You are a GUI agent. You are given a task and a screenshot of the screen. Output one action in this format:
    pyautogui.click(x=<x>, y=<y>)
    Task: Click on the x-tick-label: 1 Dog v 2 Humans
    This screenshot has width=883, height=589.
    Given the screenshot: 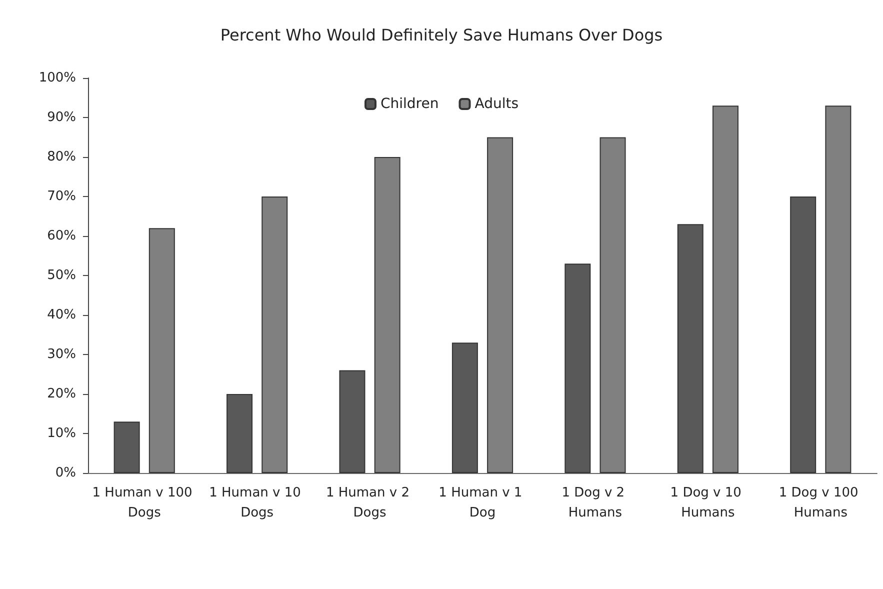 What is the action you would take?
    pyautogui.click(x=595, y=503)
    